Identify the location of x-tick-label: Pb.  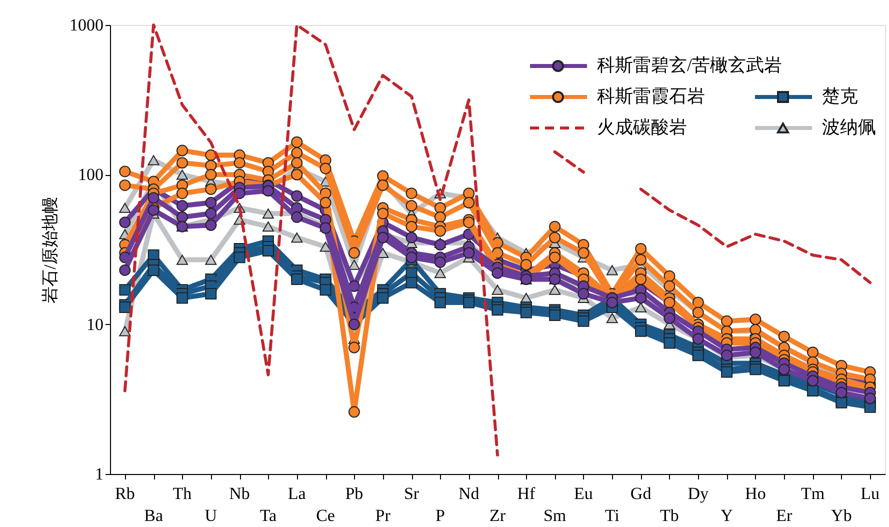
(354, 493).